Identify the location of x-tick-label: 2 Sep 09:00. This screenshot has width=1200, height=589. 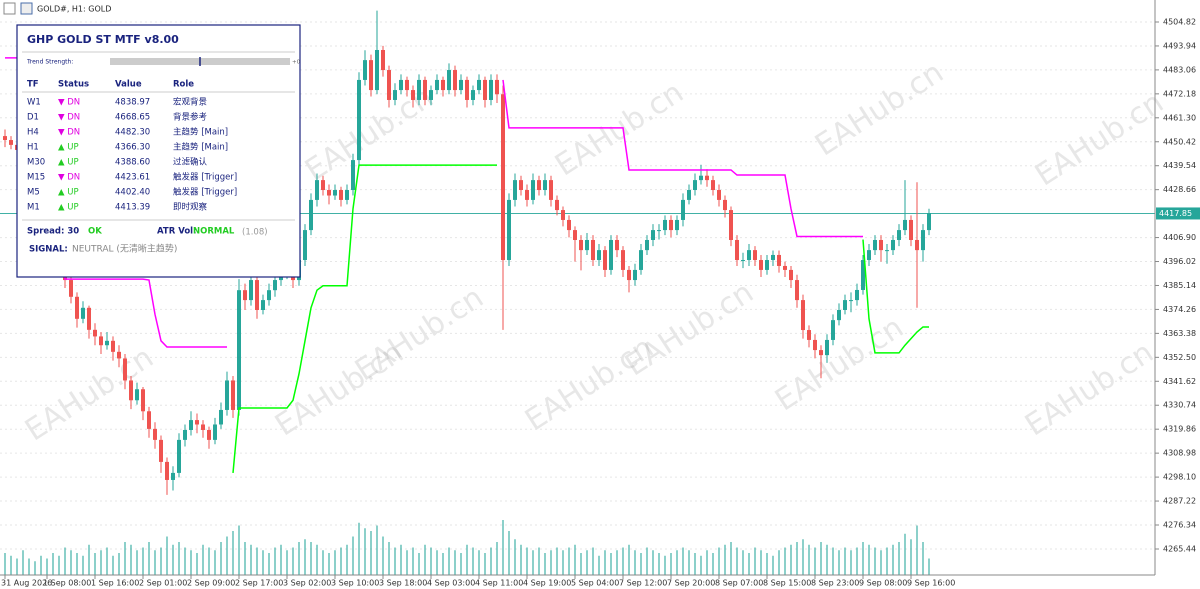
(211, 583).